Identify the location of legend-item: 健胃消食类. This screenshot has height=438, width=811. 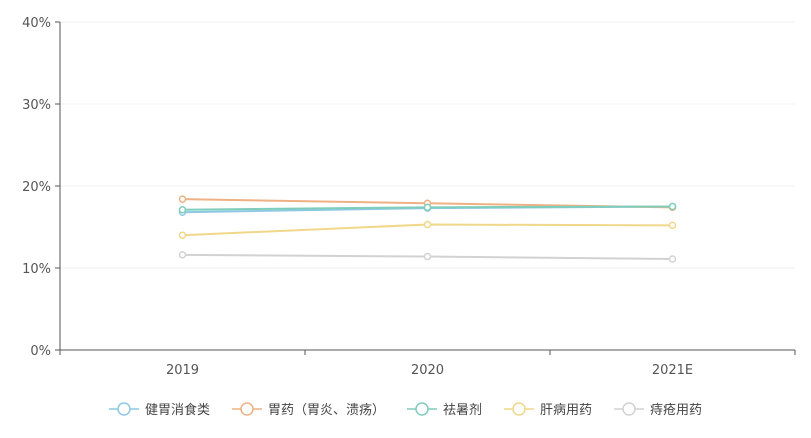
(159, 410).